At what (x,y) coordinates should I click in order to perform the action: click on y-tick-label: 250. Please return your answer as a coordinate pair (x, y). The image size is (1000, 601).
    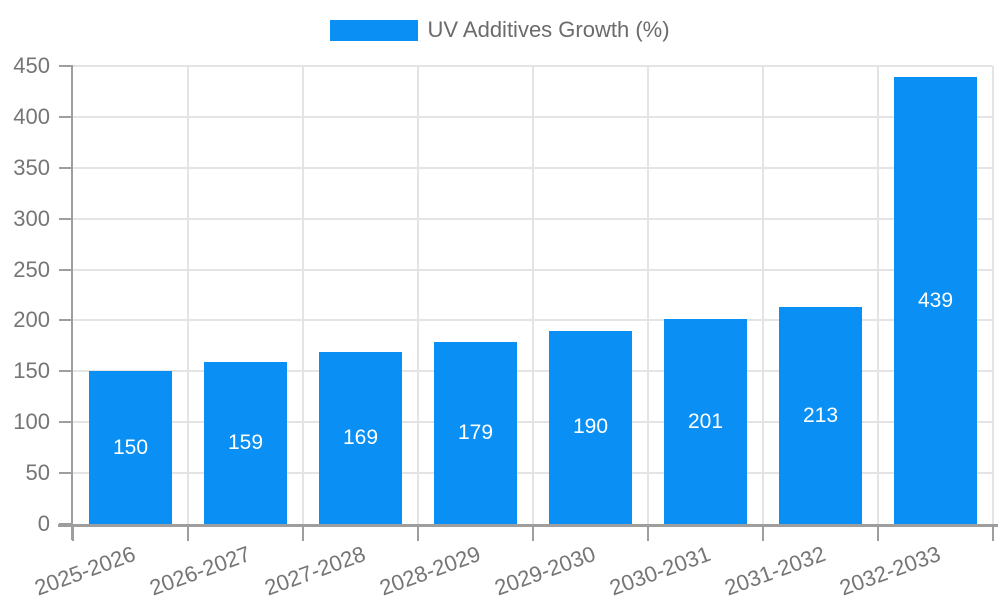
    Looking at the image, I should click on (31, 269).